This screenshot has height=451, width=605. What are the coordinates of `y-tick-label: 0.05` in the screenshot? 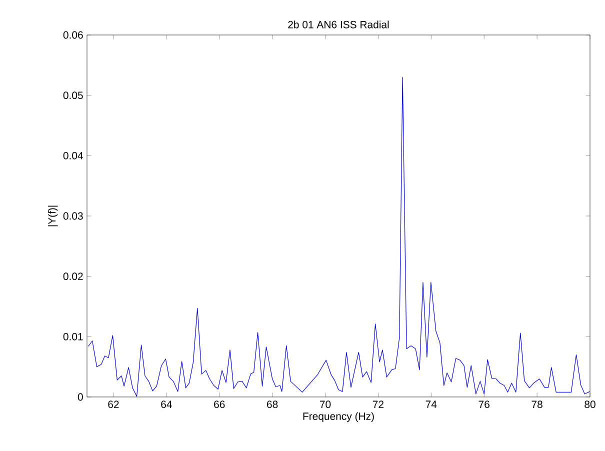 It's located at (73, 96).